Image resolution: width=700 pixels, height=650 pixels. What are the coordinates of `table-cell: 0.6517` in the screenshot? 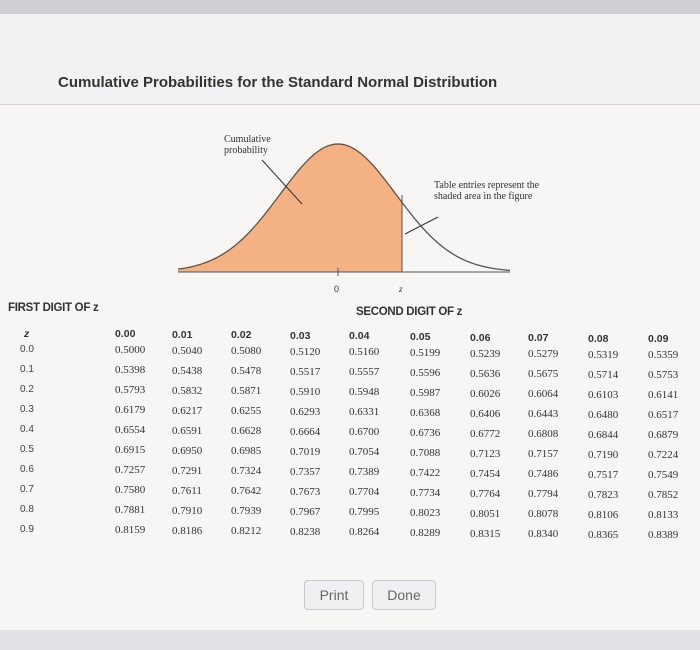 It's located at (663, 415).